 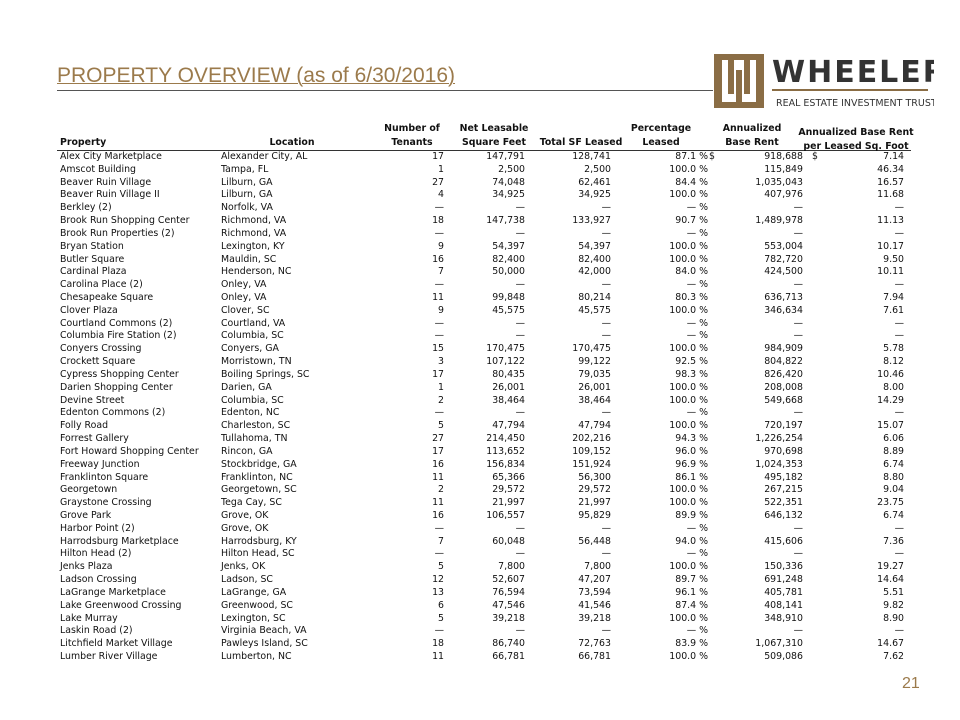 What do you see at coordinates (113, 592) in the screenshot?
I see `table-cell: LaGrange Marketplace` at bounding box center [113, 592].